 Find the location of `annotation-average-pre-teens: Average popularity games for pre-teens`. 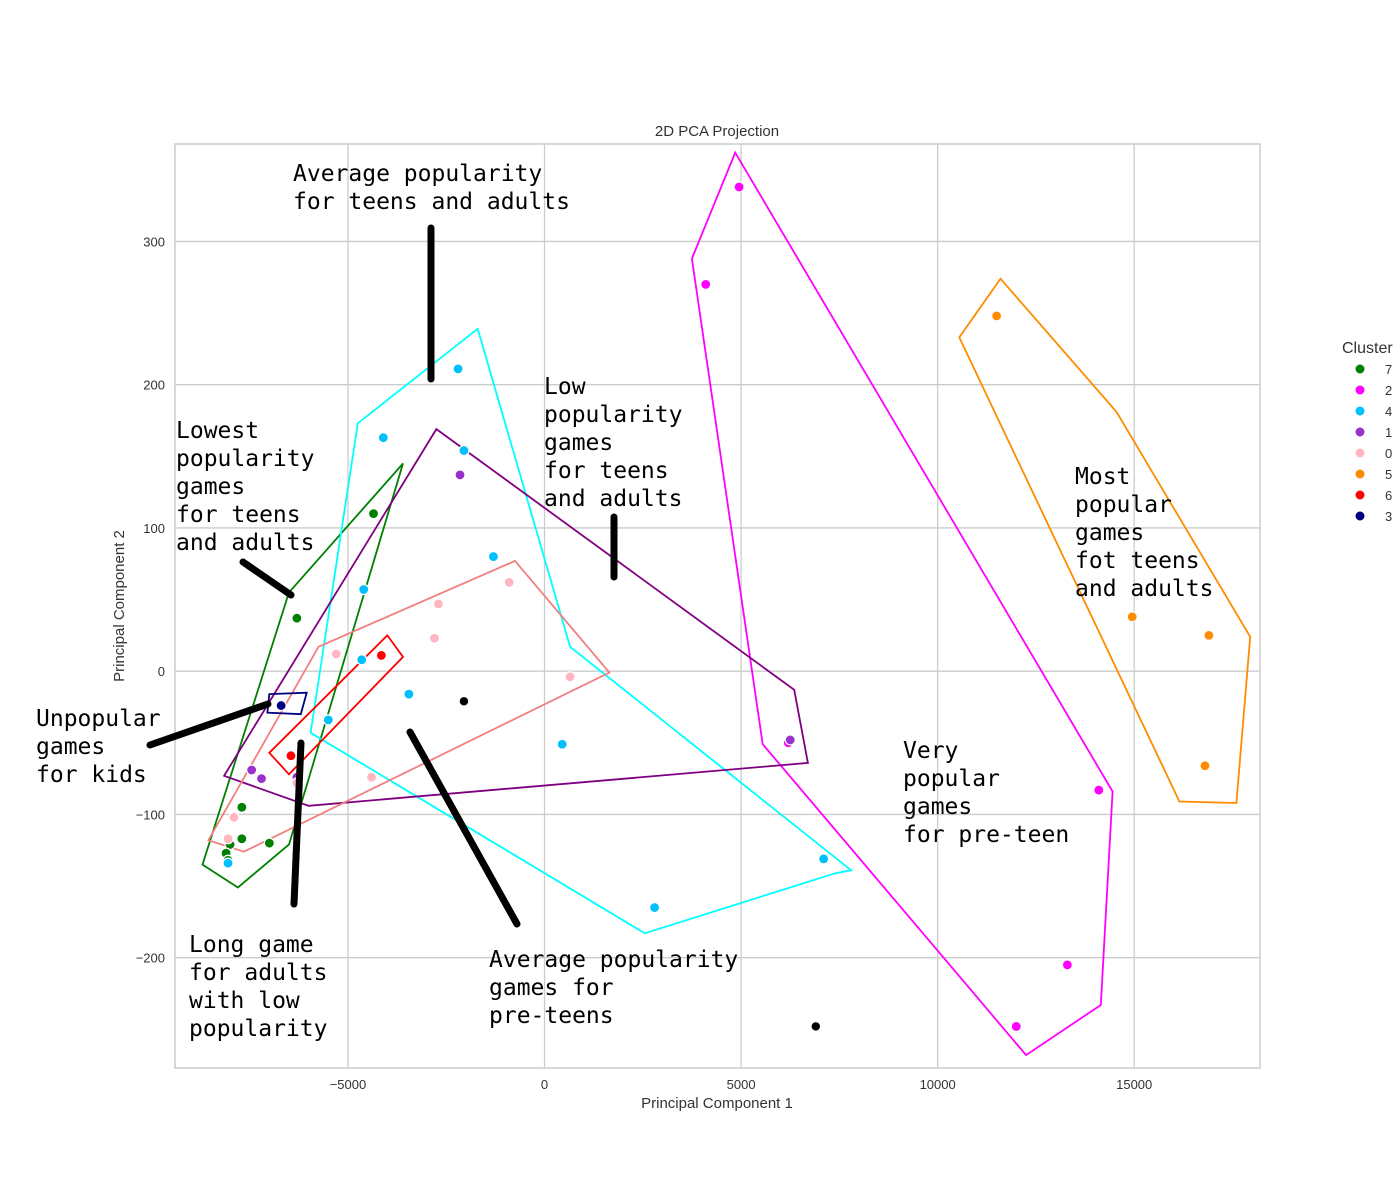

annotation-average-pre-teens: Average popularity games for pre-teens is located at coordinates (620, 988).